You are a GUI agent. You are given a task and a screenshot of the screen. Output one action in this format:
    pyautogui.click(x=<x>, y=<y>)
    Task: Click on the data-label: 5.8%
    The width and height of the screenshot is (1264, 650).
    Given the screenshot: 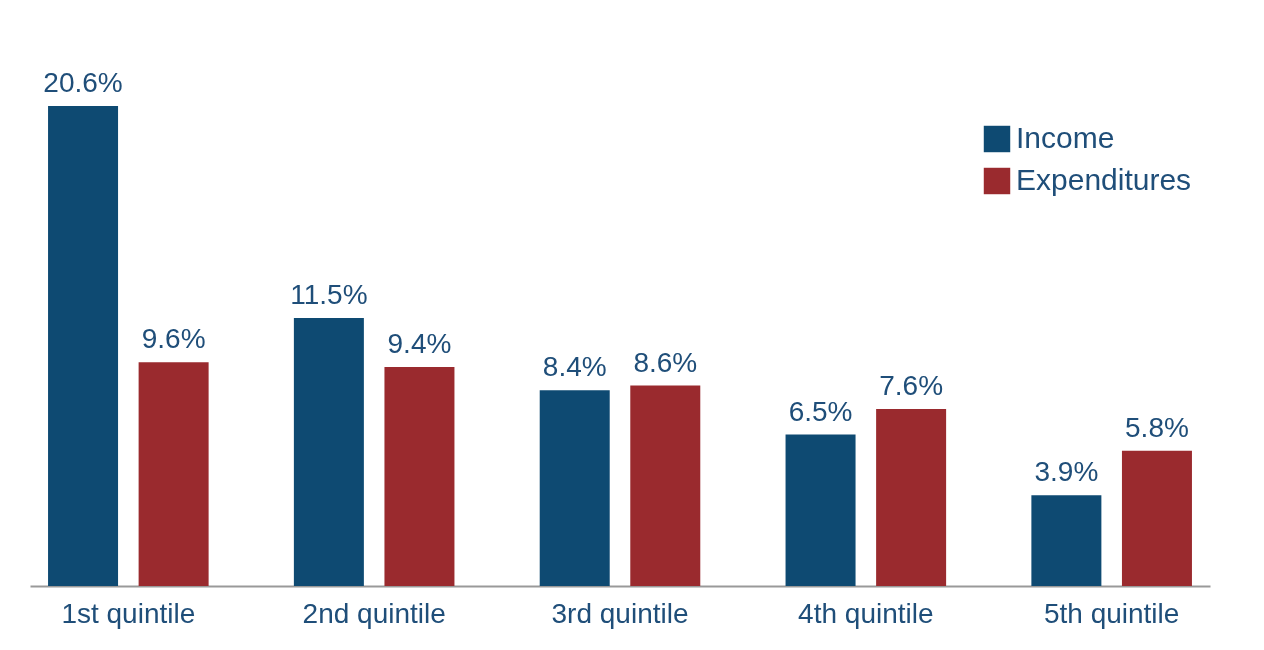 What is the action you would take?
    pyautogui.click(x=1157, y=427)
    